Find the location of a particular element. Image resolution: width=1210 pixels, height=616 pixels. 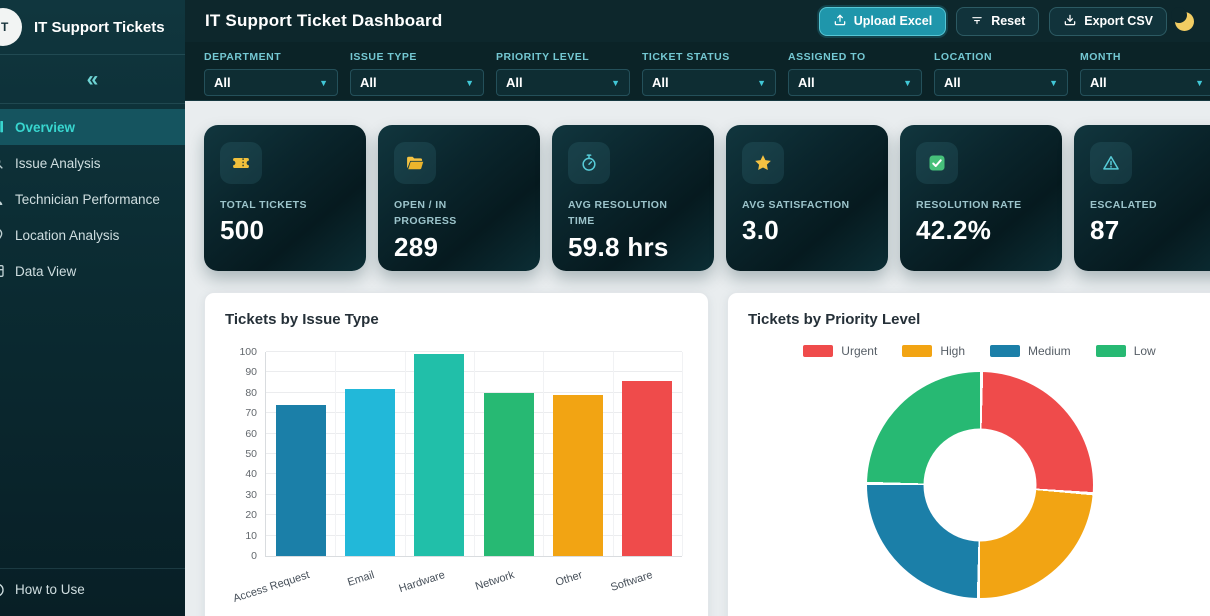

y-axis-tick-label: 90 is located at coordinates (251, 372).